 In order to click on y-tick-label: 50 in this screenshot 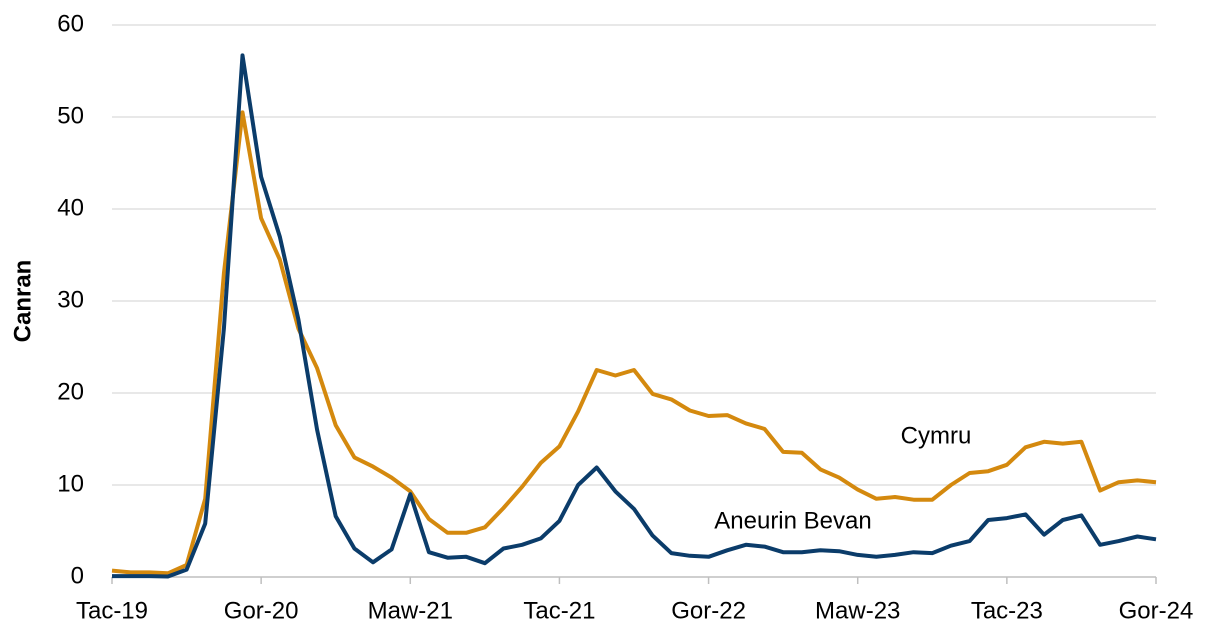, I will do `click(70, 115)`.